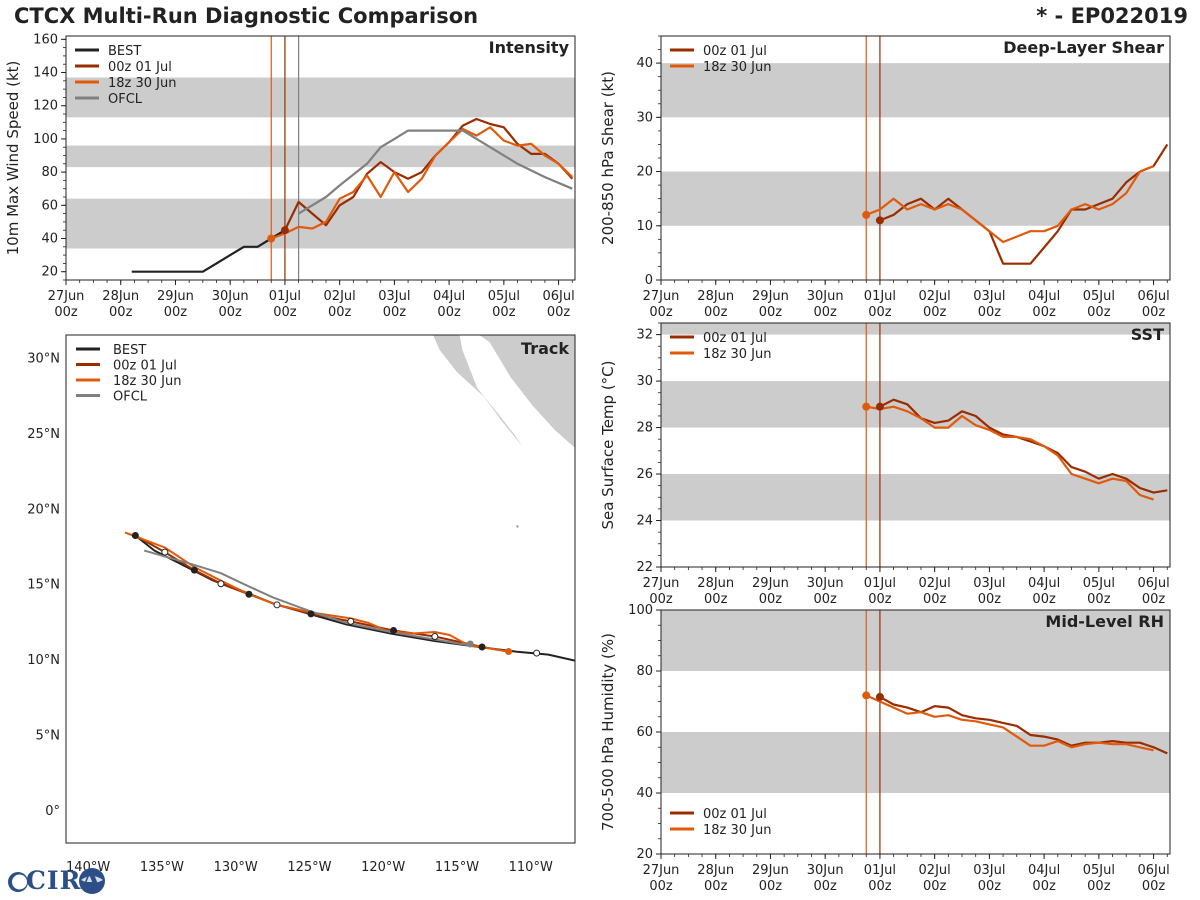 This screenshot has height=900, width=1200. Describe the element at coordinates (246, 16) in the screenshot. I see `figure-title: CTCX Multi-Run Diagnostic Comparison` at that location.